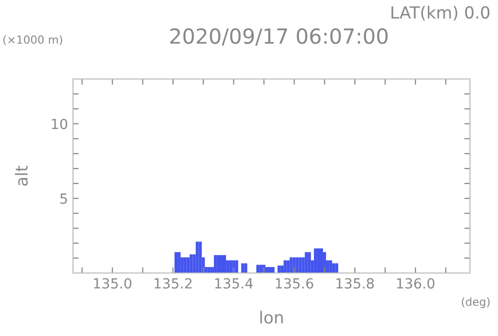 The height and width of the screenshot is (336, 498). I want to click on y-tick-label: 5, so click(63, 199).